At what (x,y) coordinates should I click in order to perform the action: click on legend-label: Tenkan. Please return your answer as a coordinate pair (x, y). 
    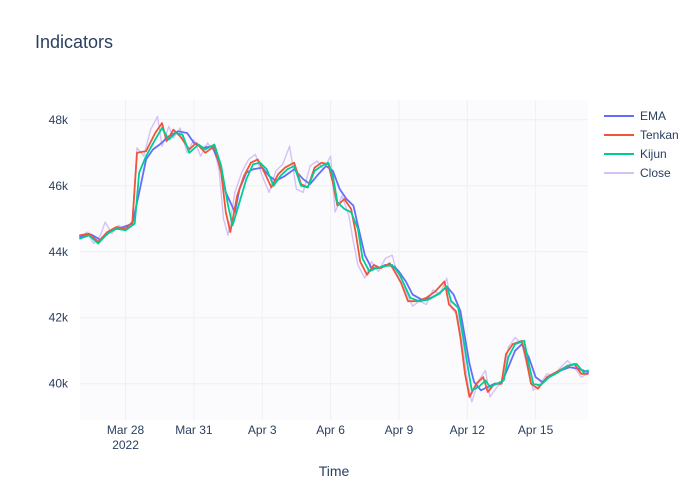
    Looking at the image, I should click on (659, 135).